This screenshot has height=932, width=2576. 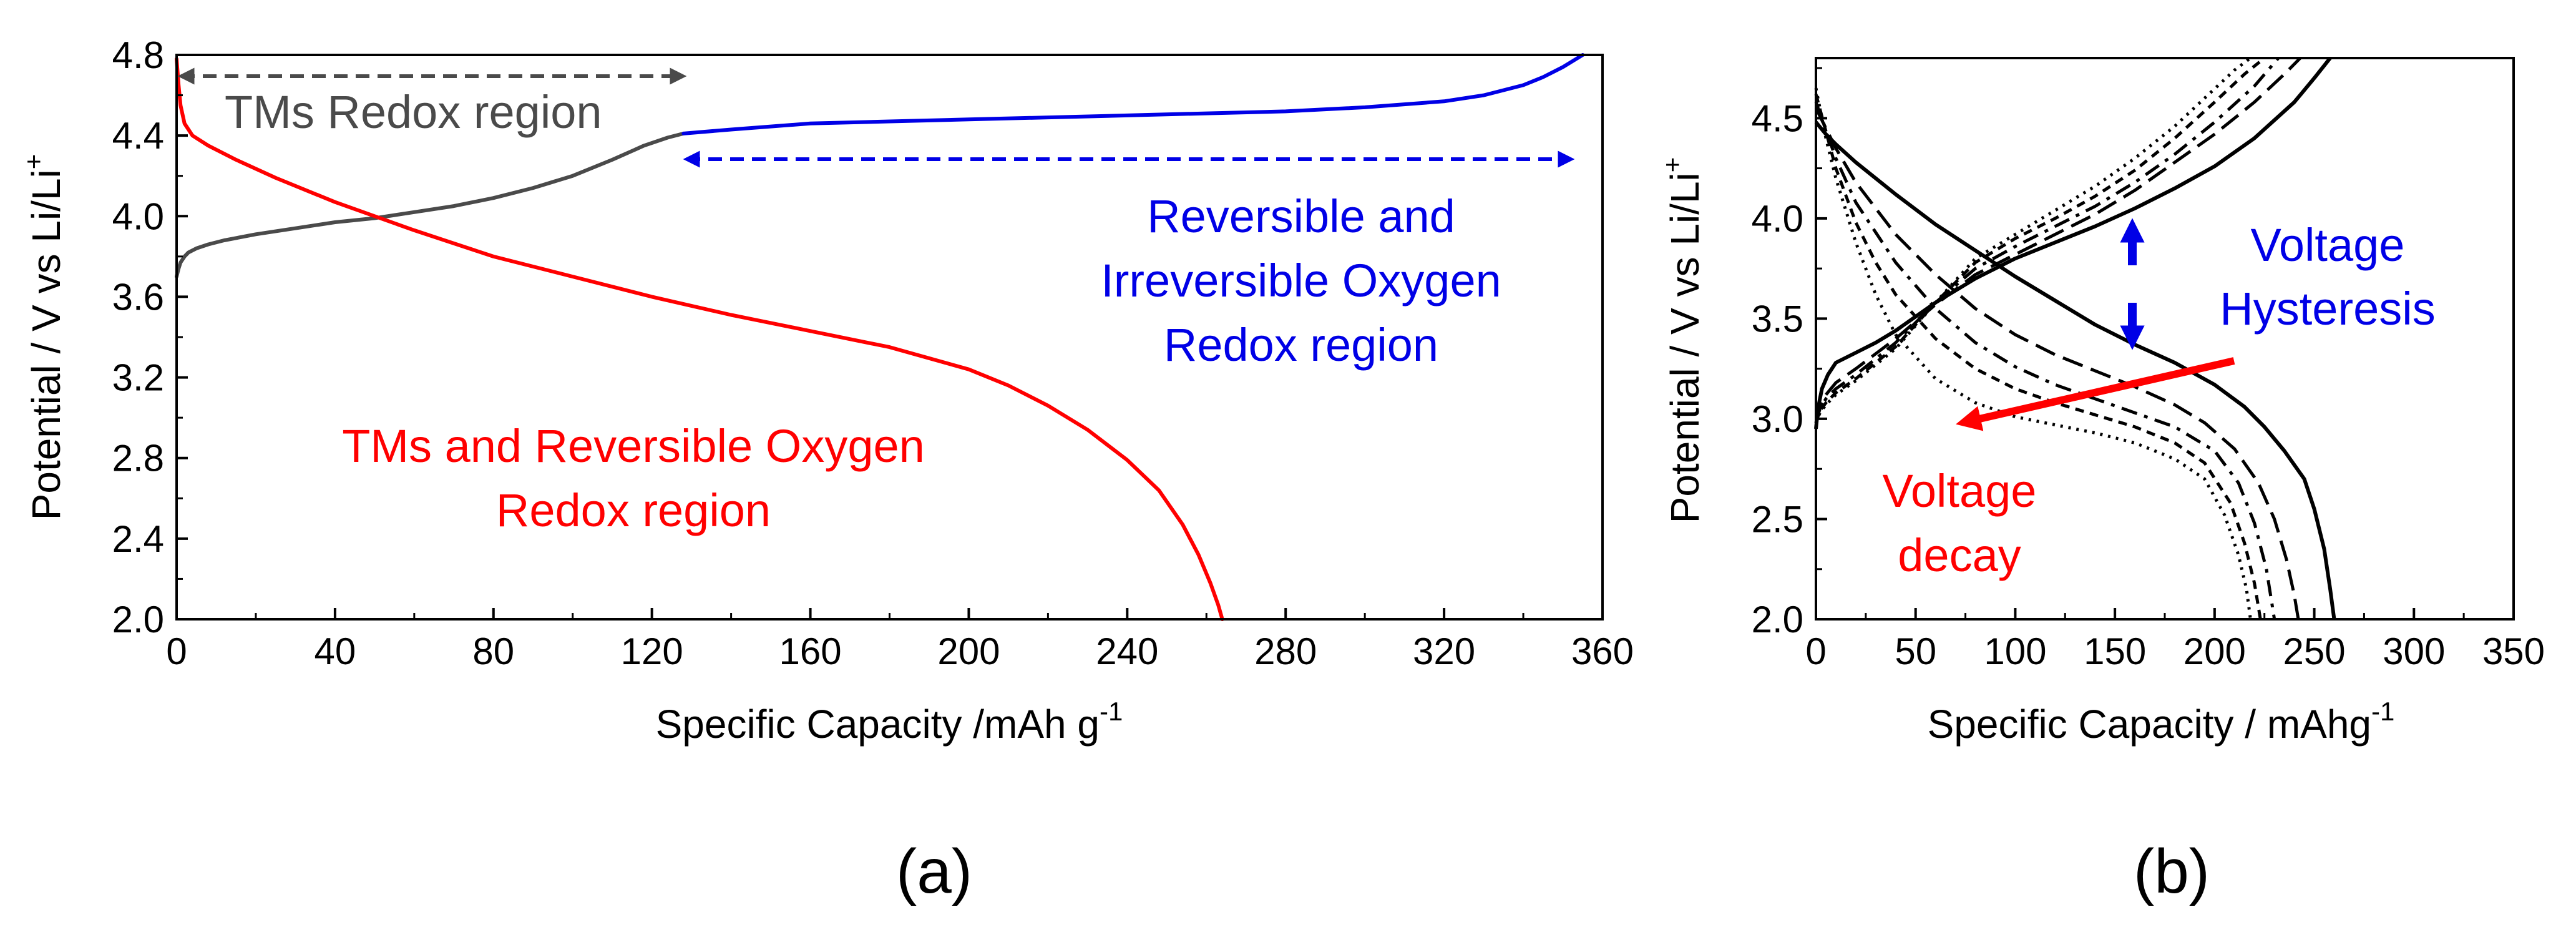 What do you see at coordinates (2314, 651) in the screenshot?
I see `panel-b-x-tick-label: 250` at bounding box center [2314, 651].